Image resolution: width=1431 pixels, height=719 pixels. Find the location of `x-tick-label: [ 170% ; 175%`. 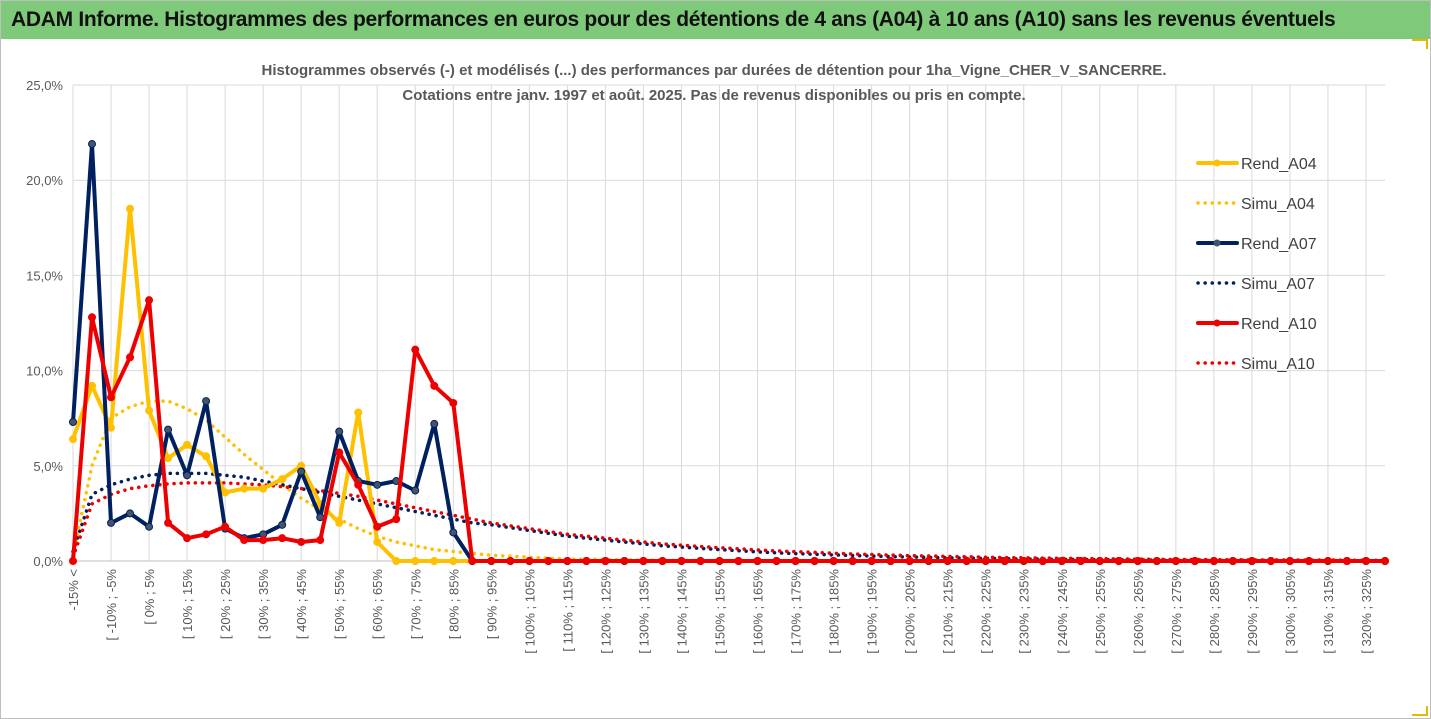

x-tick-label: [ 170% ; 175% is located at coordinates (796, 611).